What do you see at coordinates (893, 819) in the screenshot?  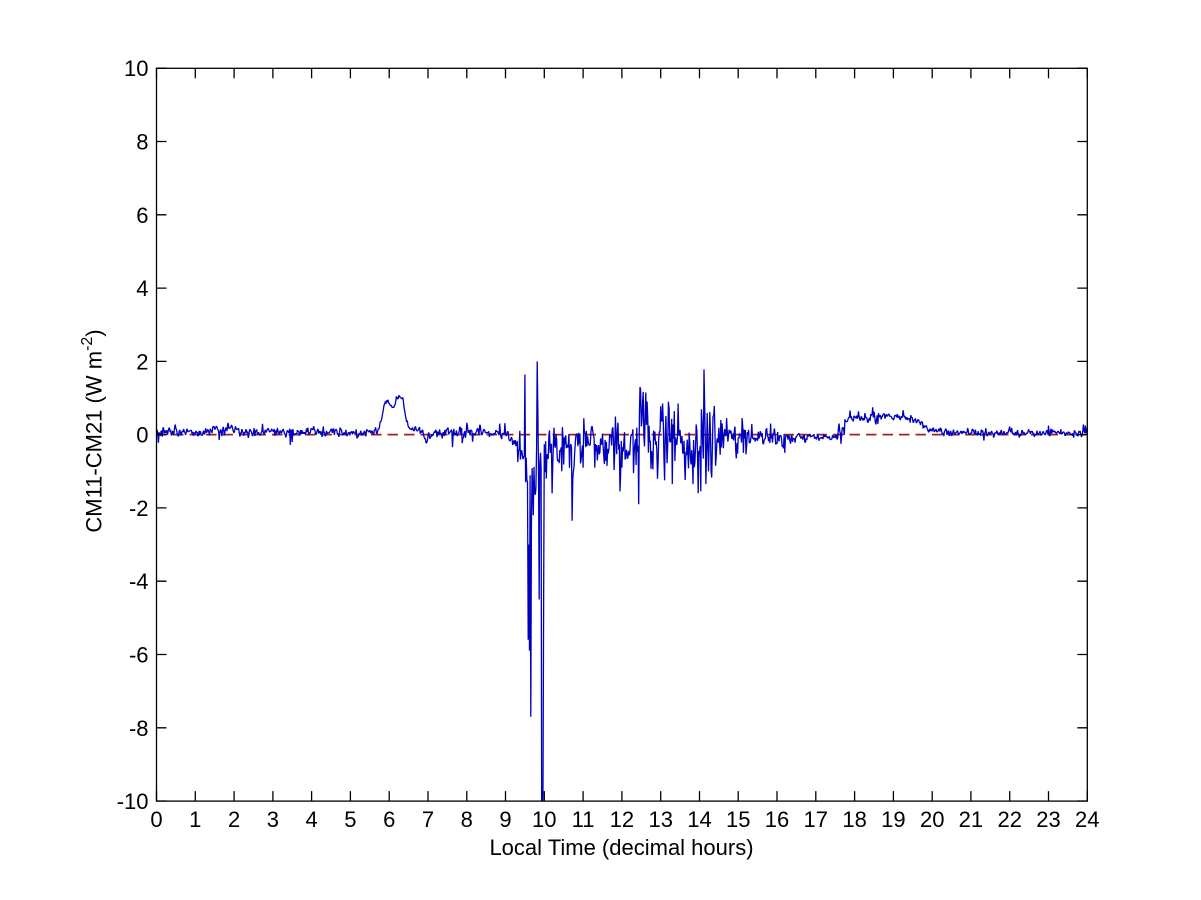 I see `svg-text: 19` at bounding box center [893, 819].